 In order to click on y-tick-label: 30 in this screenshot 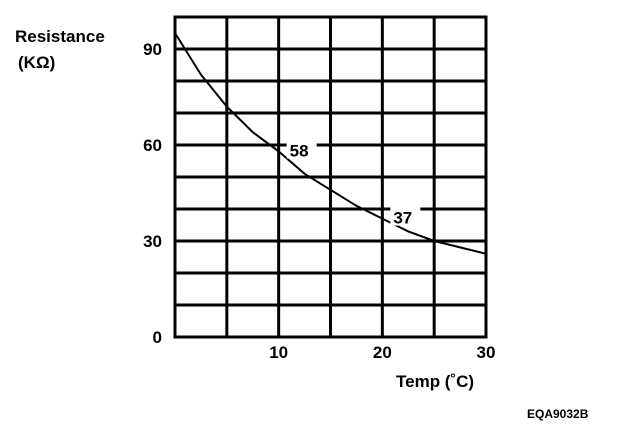, I will do `click(152, 241)`.